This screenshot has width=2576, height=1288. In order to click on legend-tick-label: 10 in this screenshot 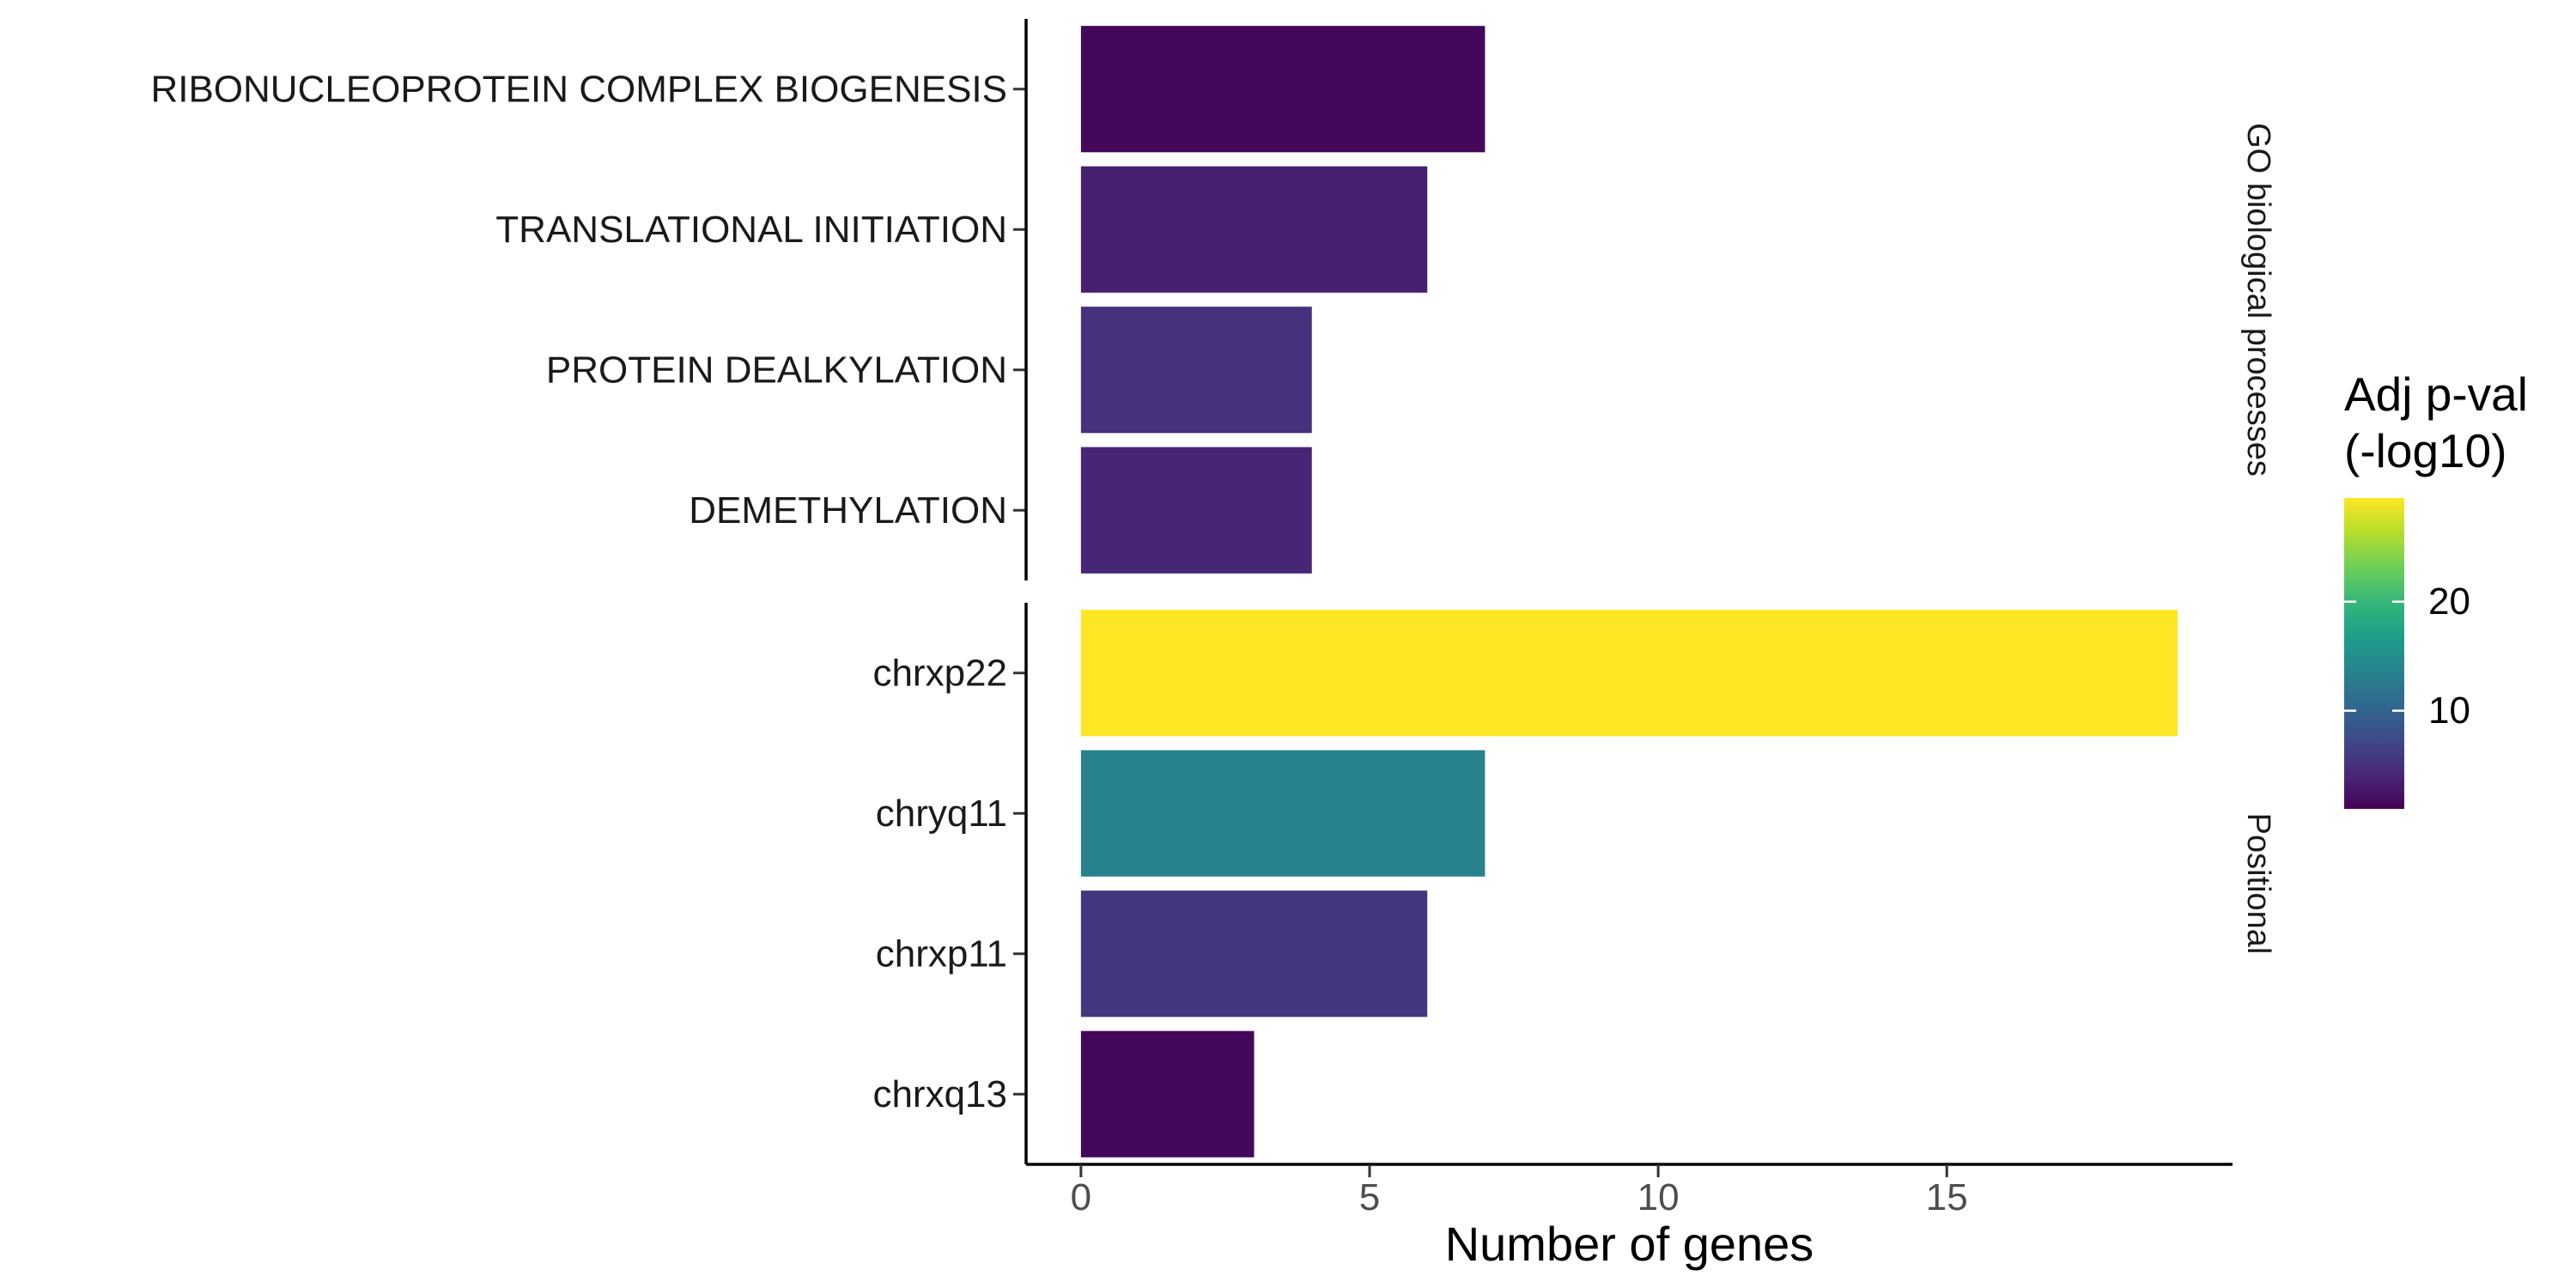, I will do `click(2449, 711)`.